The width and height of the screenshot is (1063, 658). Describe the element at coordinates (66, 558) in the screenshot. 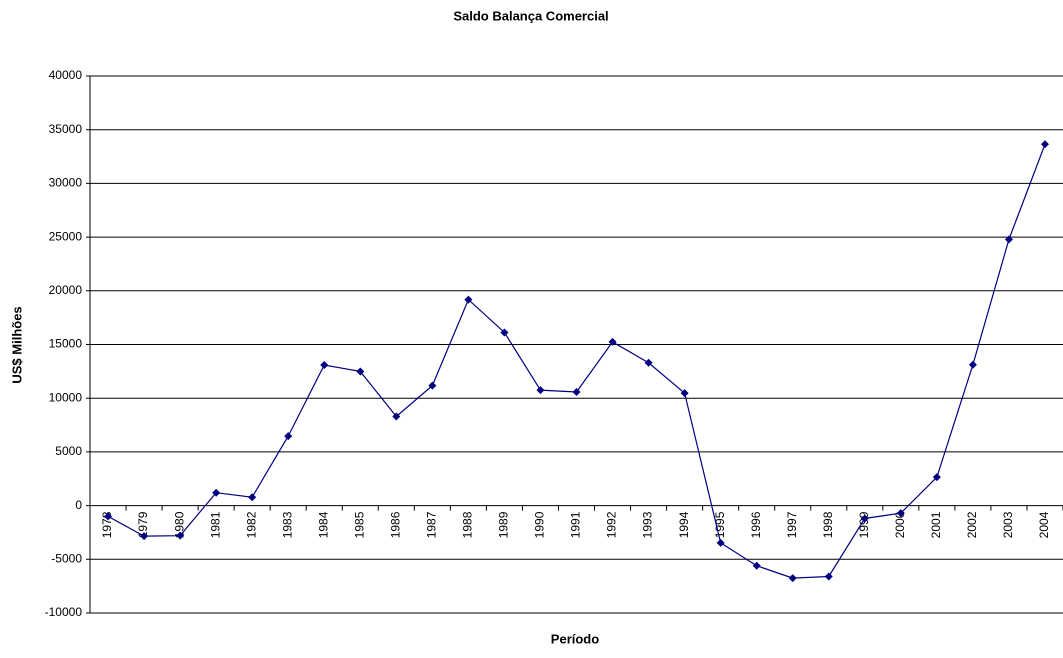

I see `y-tick-label: -5000` at that location.